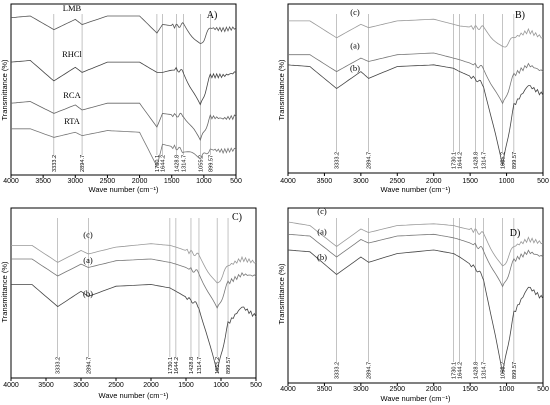 Image resolution: width=550 pixels, height=405 pixels. What do you see at coordinates (72, 95) in the screenshot?
I see `series-label: RCA` at bounding box center [72, 95].